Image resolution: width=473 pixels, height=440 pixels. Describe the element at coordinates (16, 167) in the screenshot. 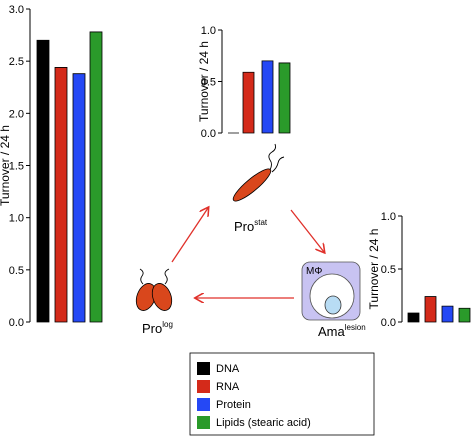

I see `y-tick-label: 1.5` at that location.